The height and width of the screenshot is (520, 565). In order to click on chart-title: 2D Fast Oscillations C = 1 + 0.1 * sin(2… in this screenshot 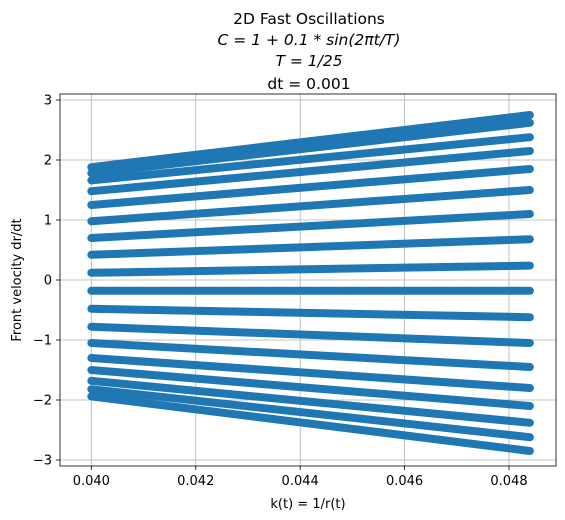, I will do `click(309, 51)`.